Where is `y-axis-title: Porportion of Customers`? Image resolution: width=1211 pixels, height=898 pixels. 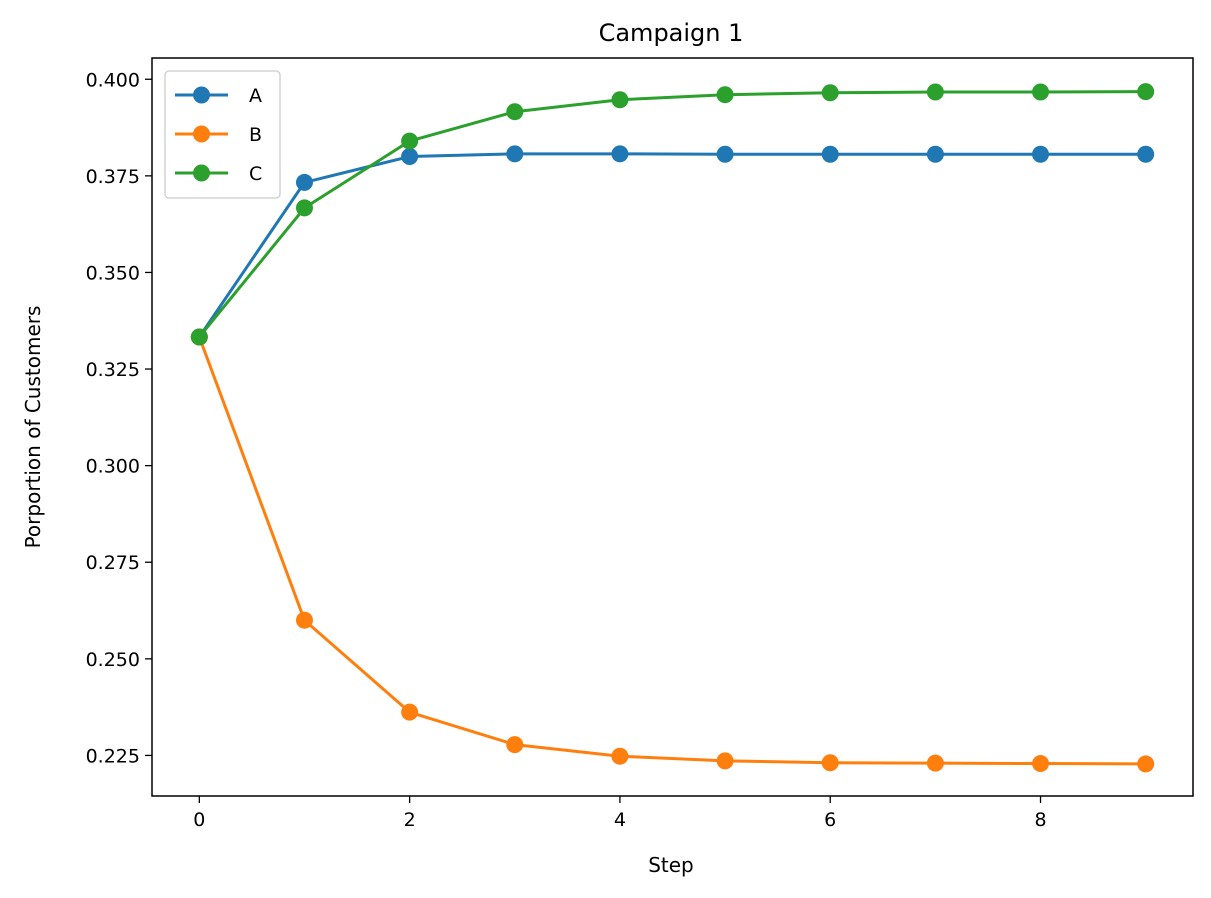
y-axis-title: Porportion of Customers is located at coordinates (33, 427).